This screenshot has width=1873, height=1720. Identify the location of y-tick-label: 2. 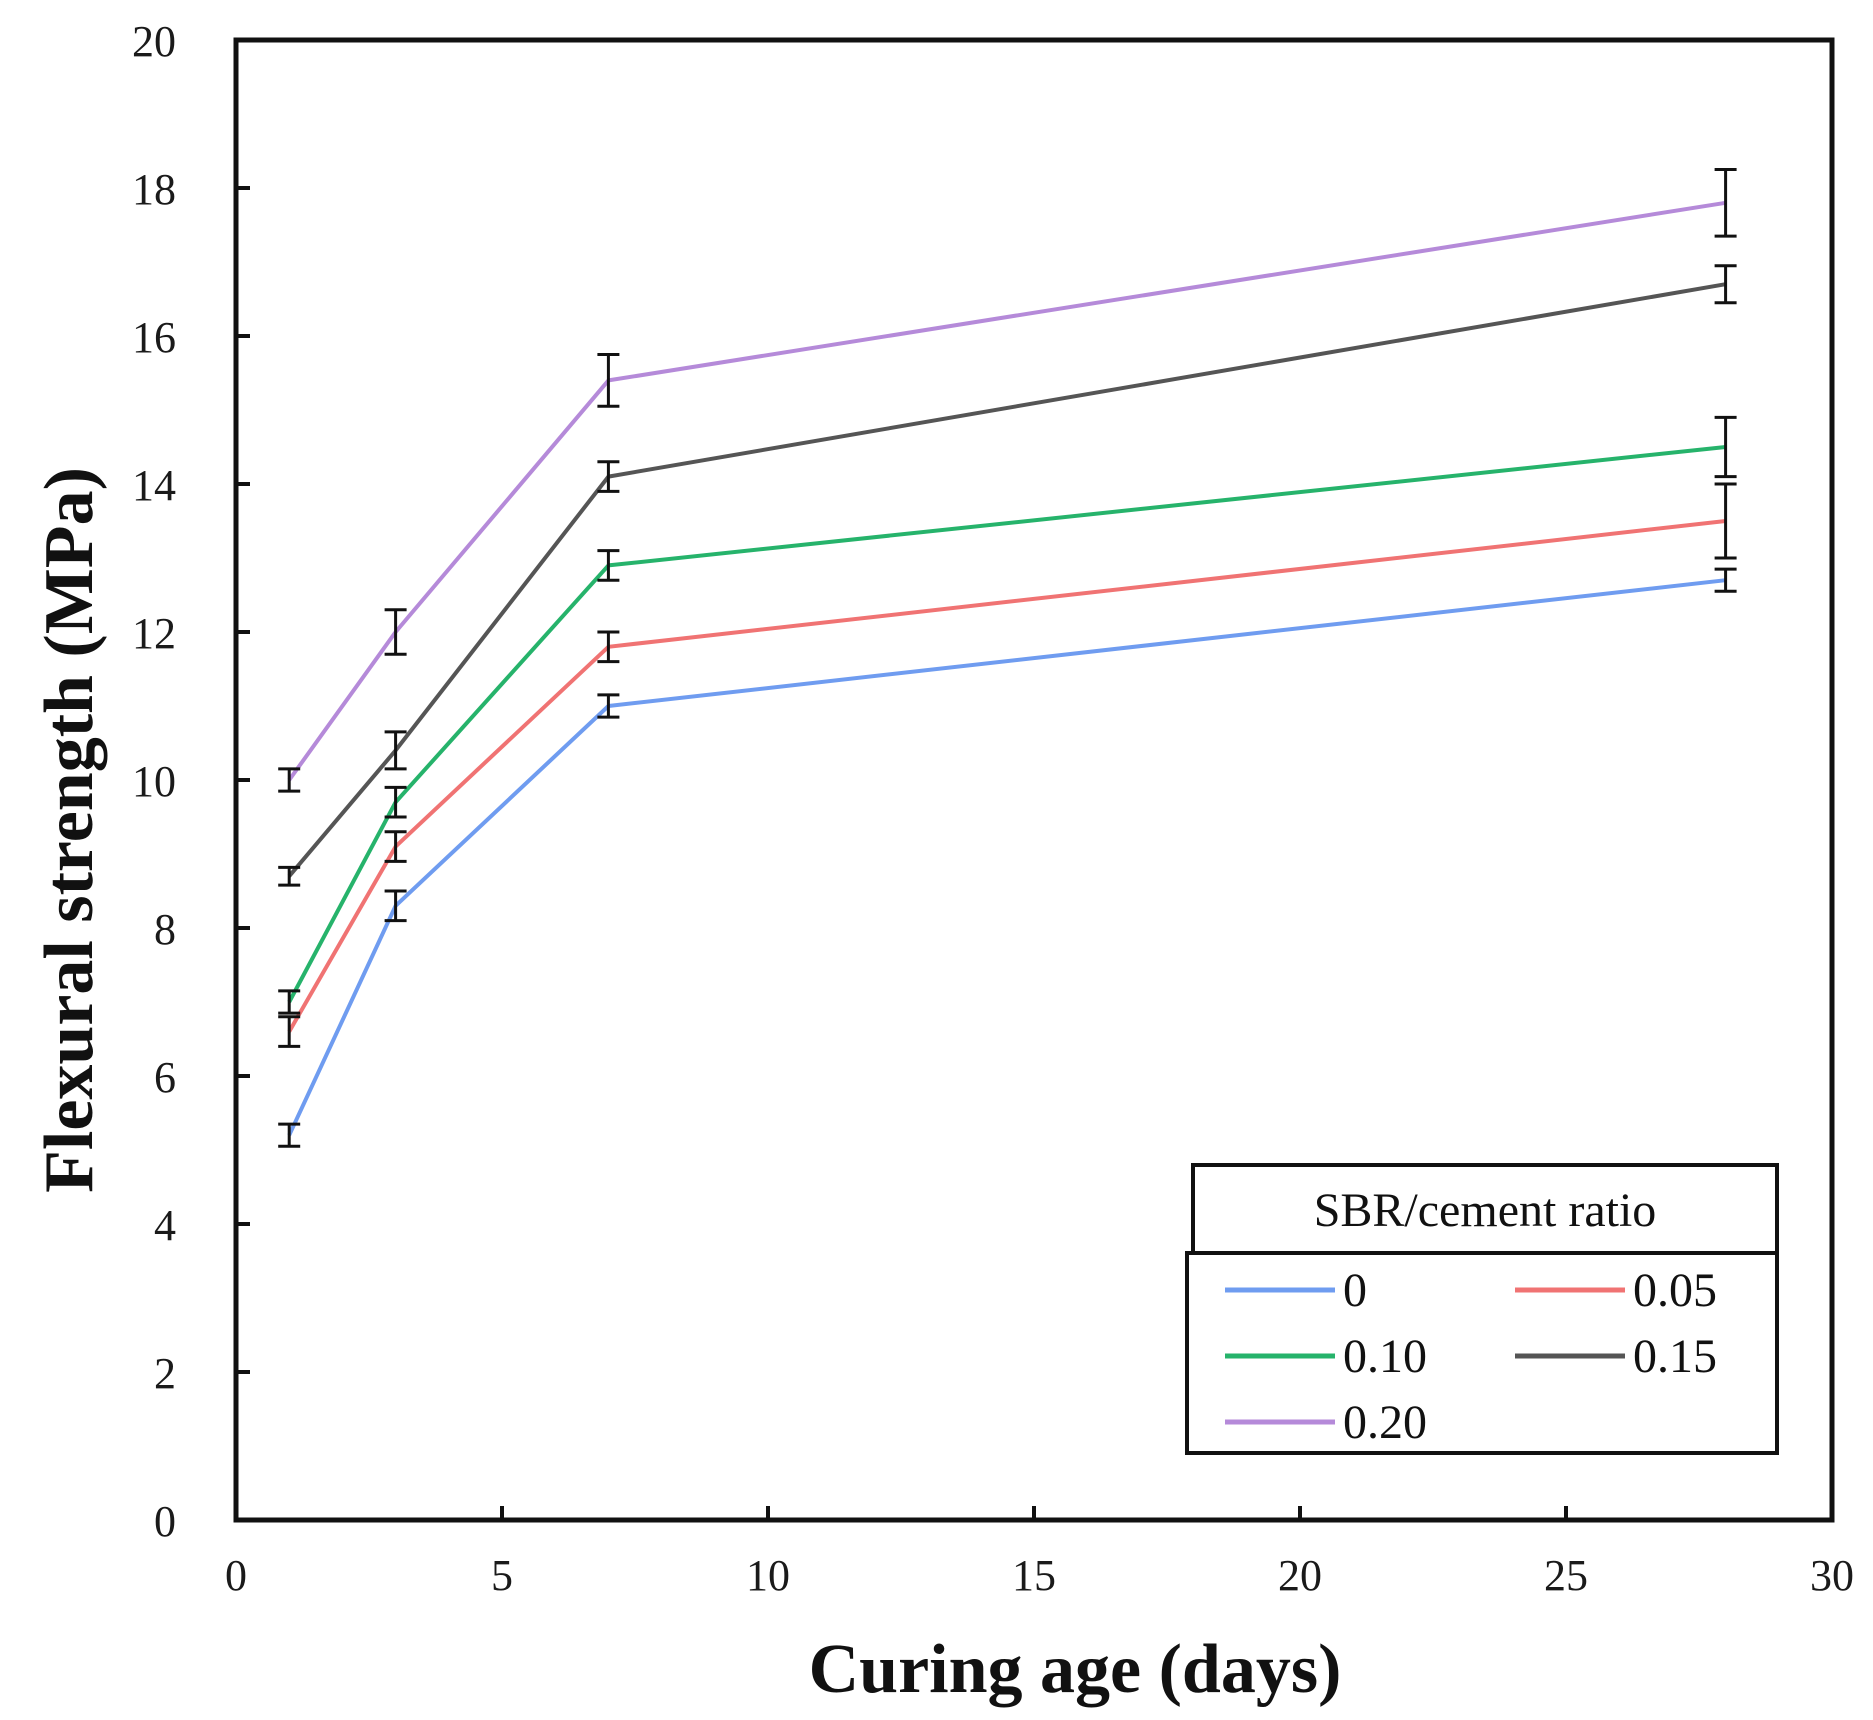
(165, 1373).